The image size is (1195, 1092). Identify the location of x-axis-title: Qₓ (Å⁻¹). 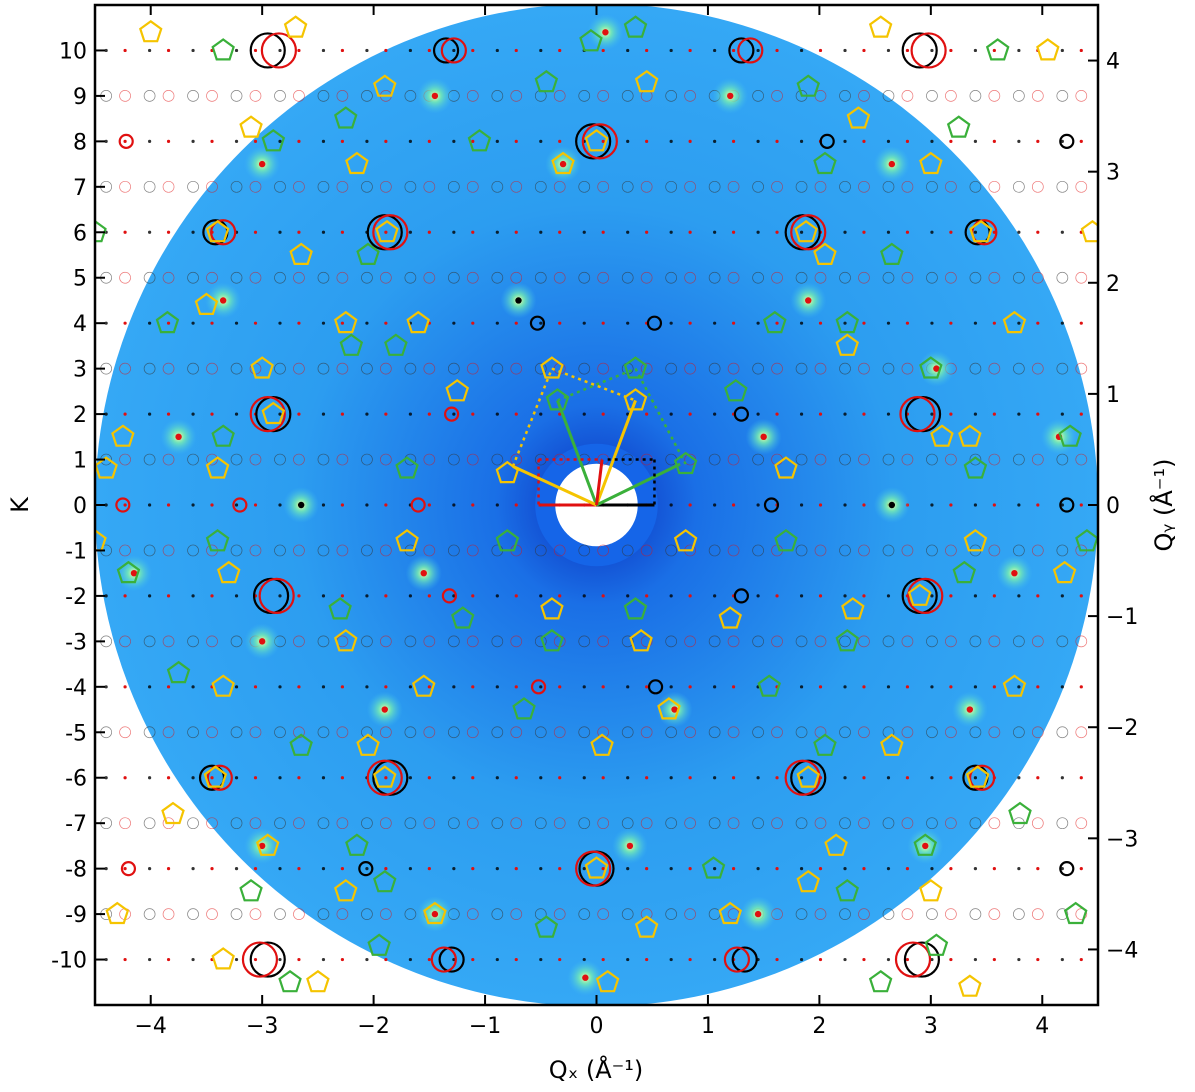
(596, 1069).